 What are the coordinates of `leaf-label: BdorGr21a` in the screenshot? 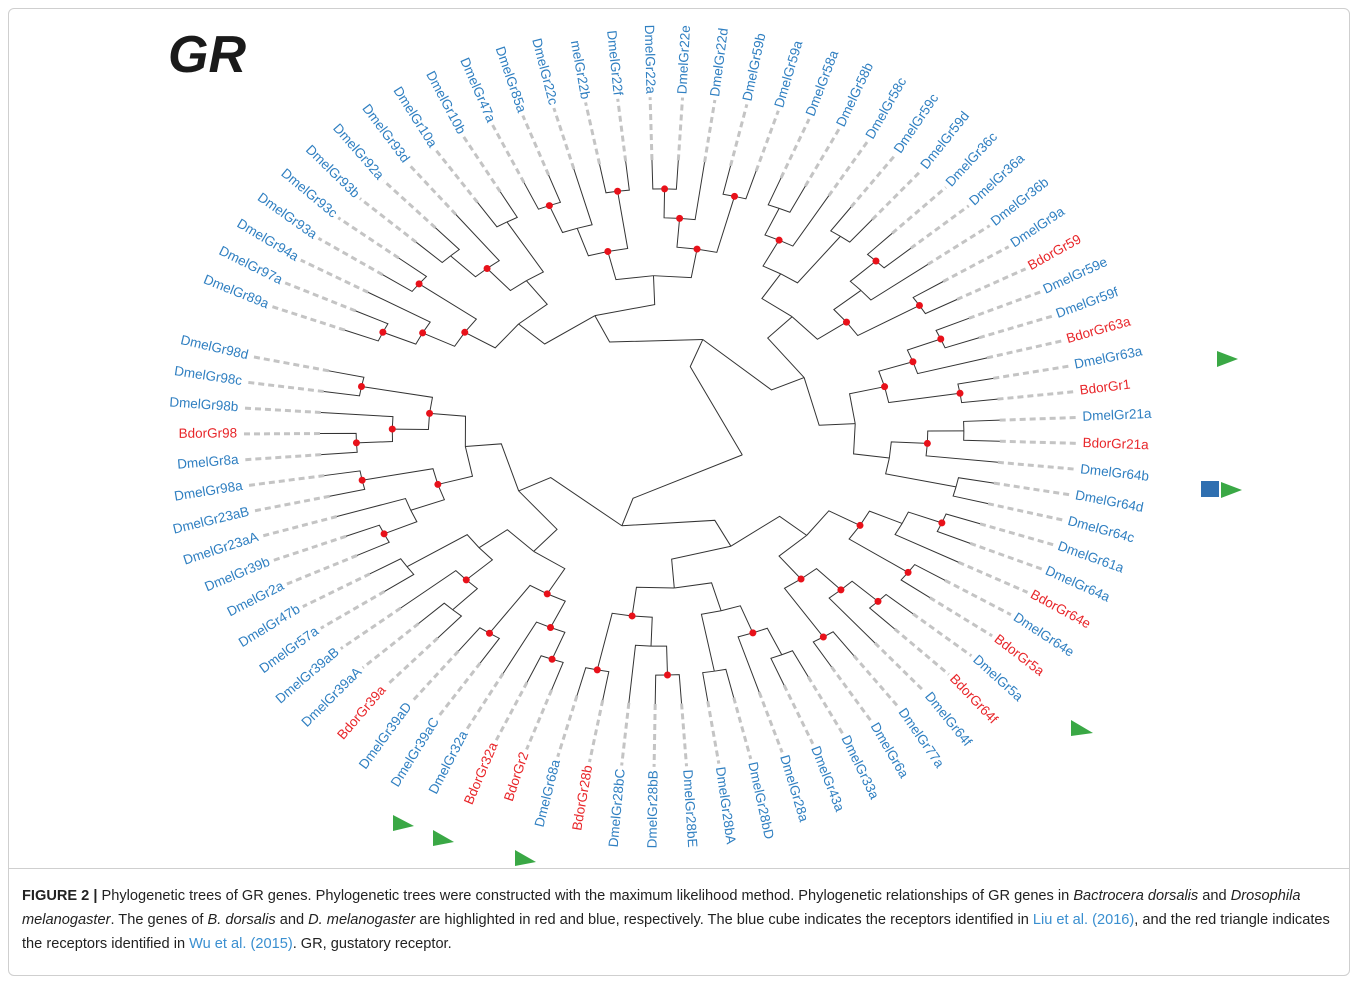 It's located at (1115, 443).